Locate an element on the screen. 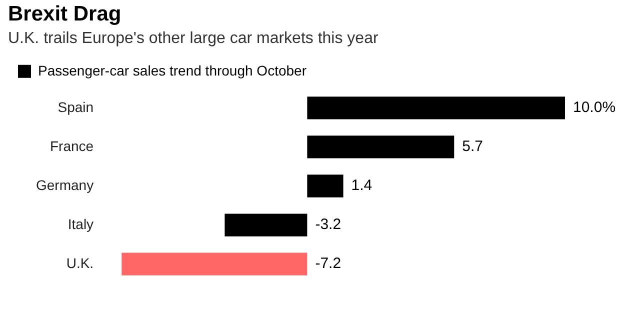  y-tick-label: France is located at coordinates (72, 146).